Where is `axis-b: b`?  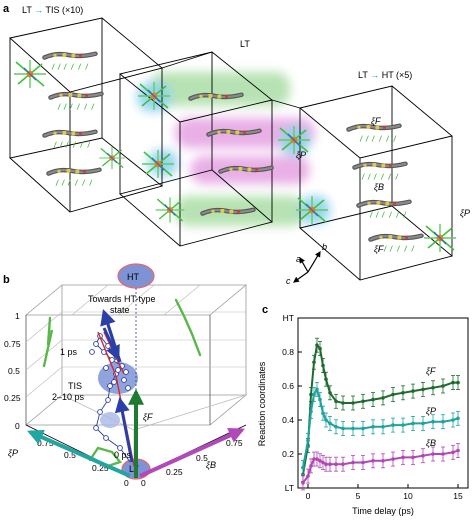 axis-b: b is located at coordinates (324, 247).